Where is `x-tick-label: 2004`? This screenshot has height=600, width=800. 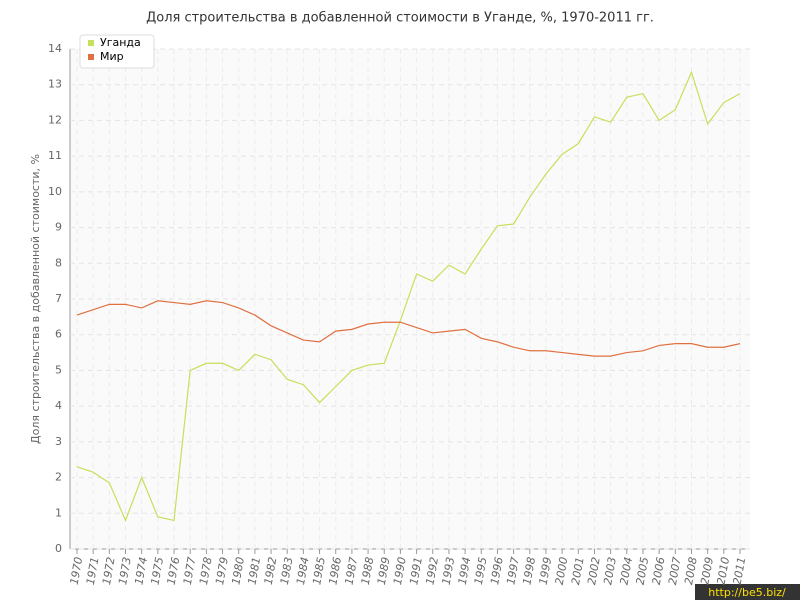 x-tick-label: 2004 is located at coordinates (626, 571).